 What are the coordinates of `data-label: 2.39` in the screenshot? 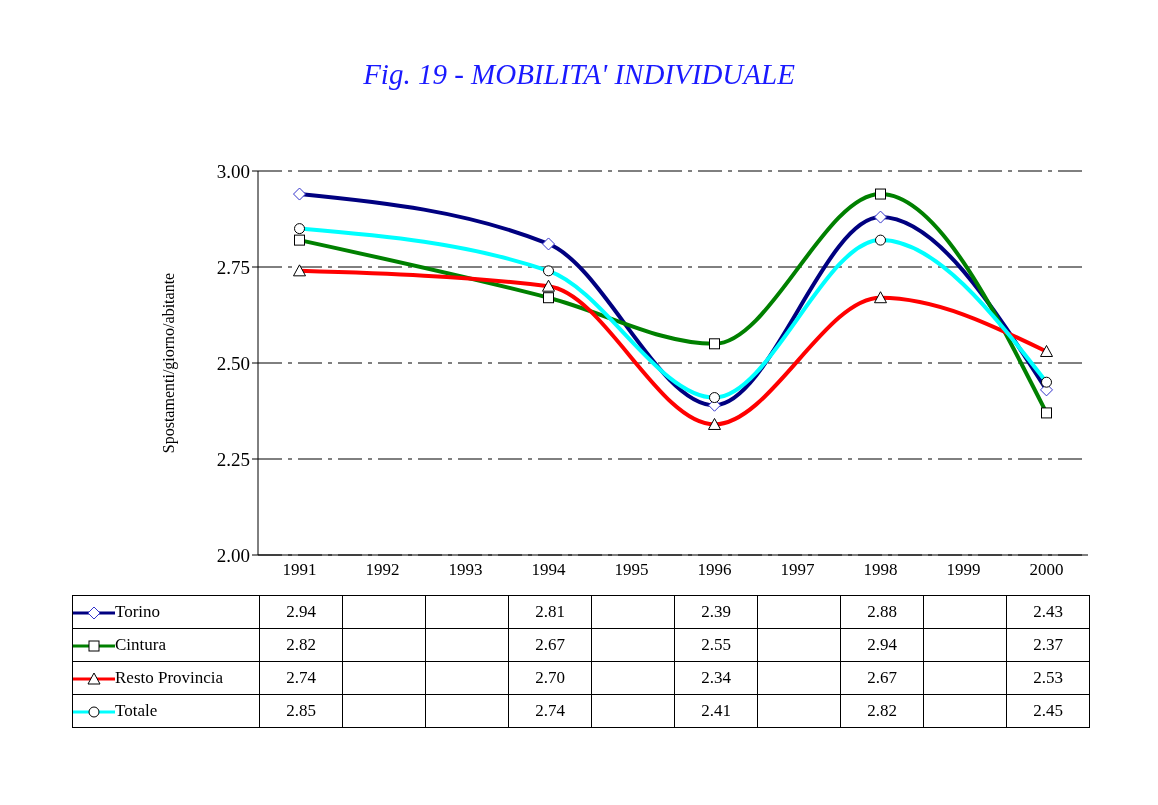 It's located at (716, 612).